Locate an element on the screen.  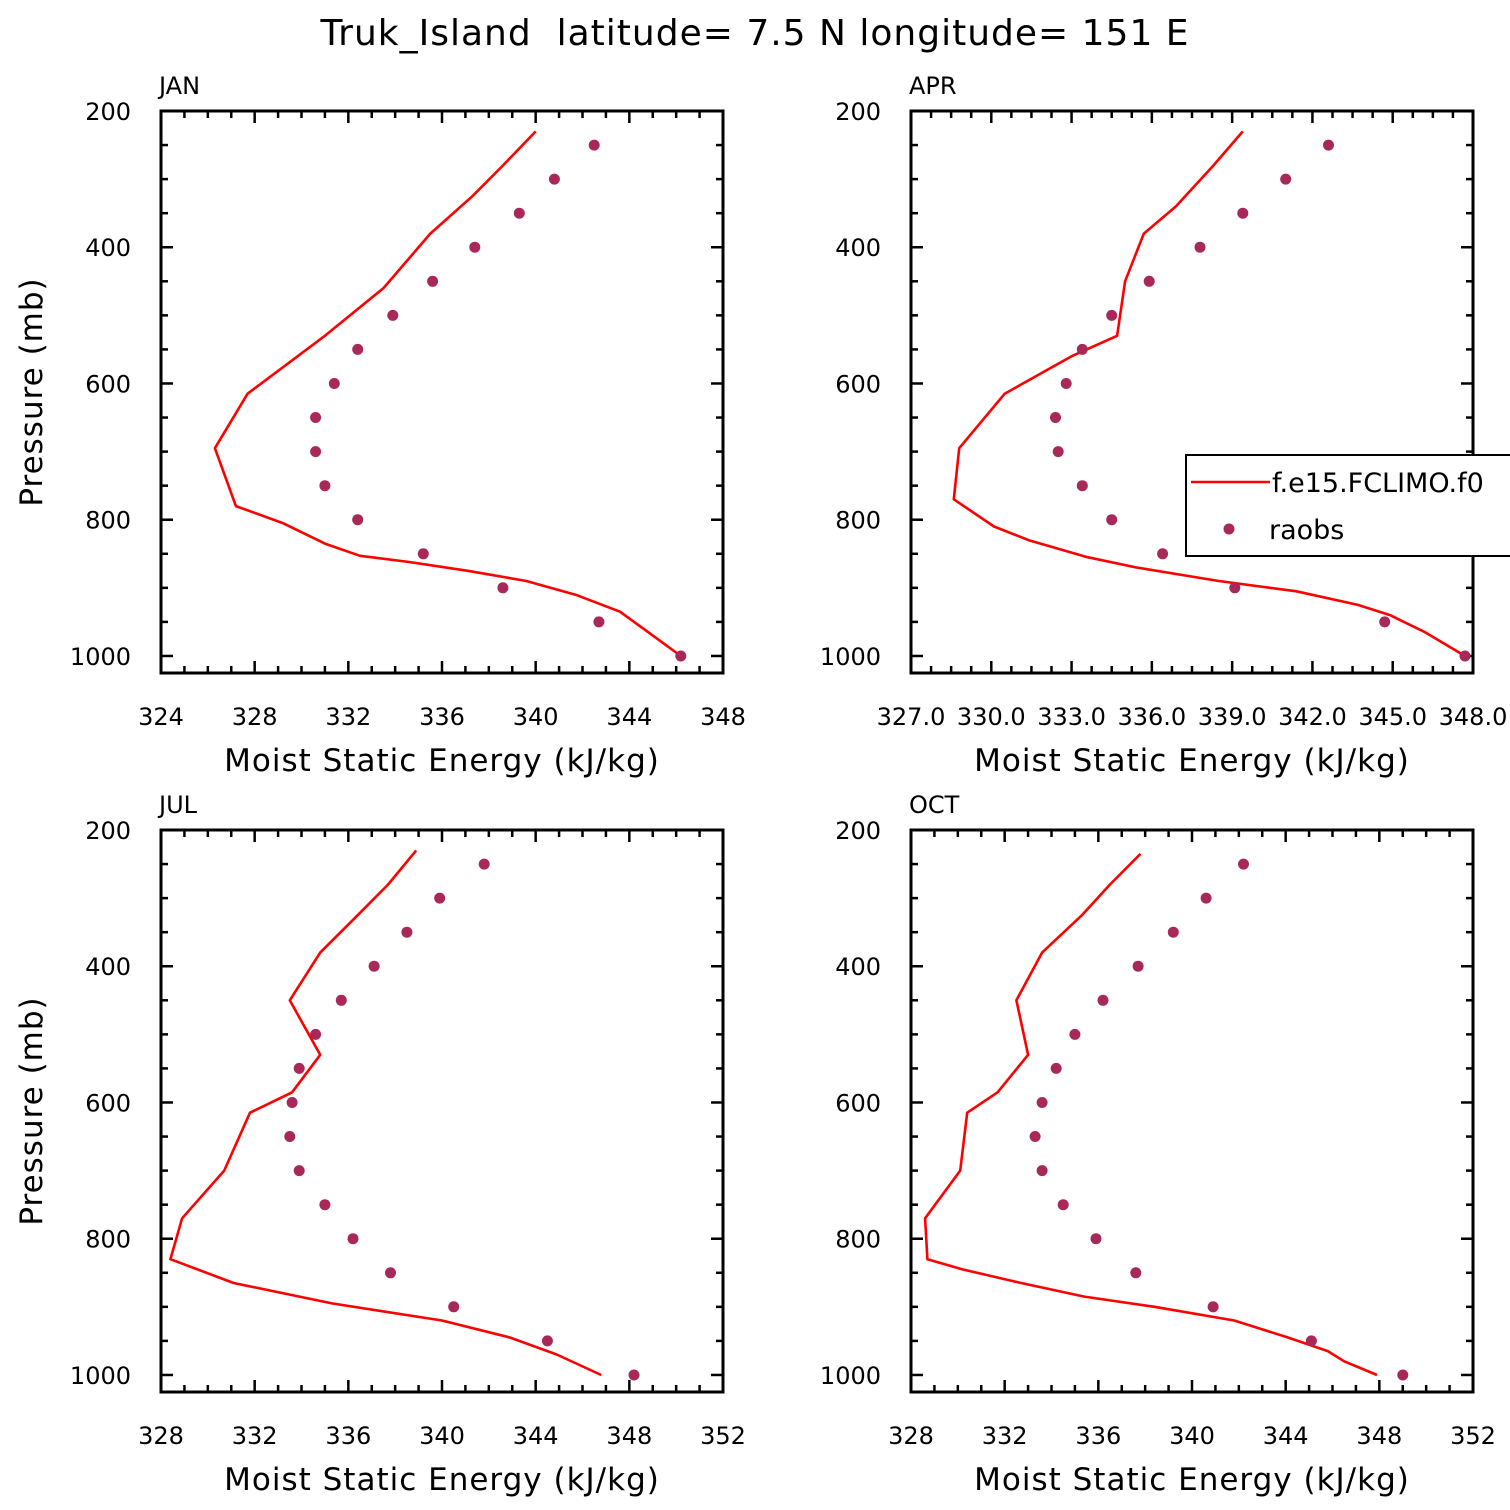
oct-x-tick-label: 328 is located at coordinates (911, 1436).